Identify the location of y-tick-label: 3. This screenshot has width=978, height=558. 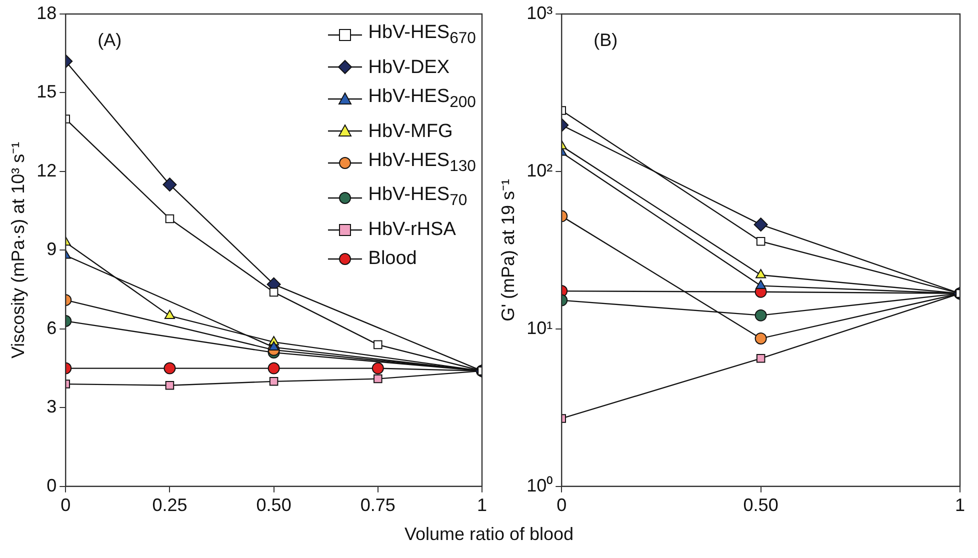
(51, 406).